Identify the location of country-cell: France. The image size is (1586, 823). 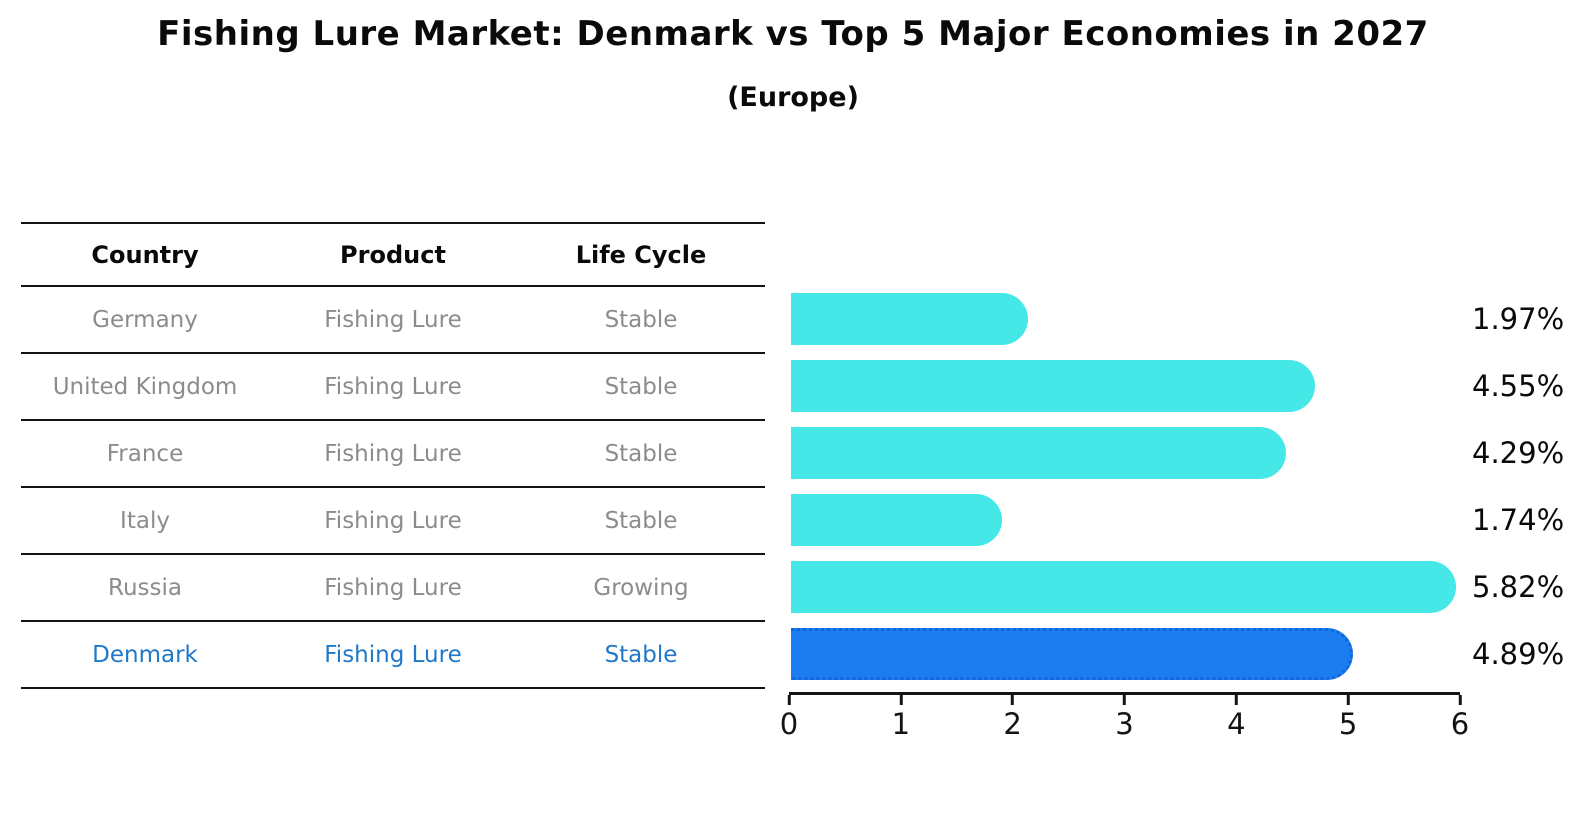
(145, 453).